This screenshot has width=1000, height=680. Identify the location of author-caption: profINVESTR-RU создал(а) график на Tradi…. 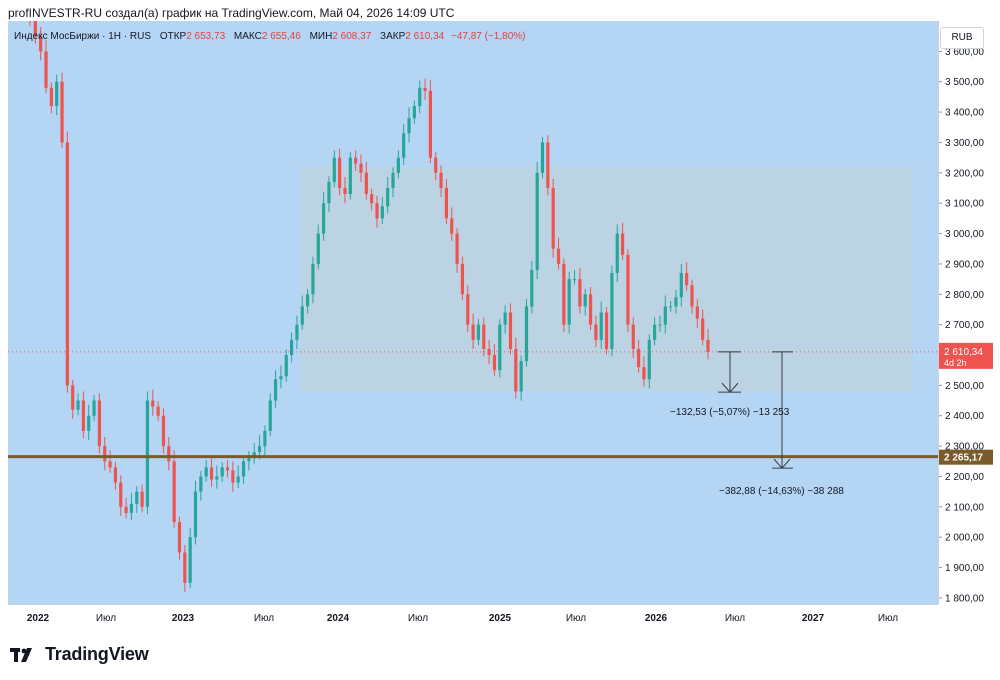
(231, 13).